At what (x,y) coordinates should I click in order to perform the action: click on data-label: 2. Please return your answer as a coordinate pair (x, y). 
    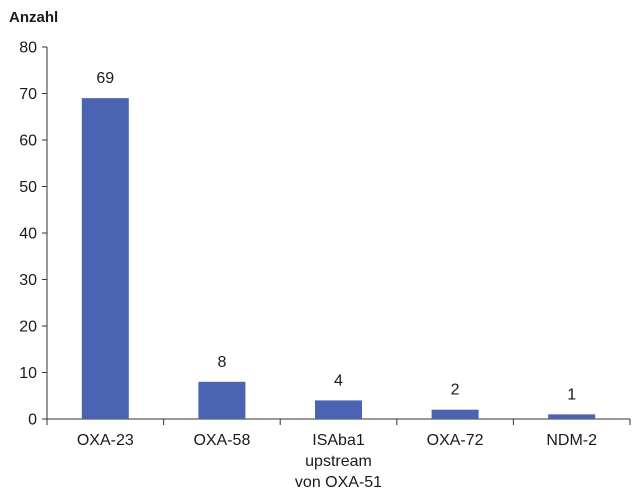
    Looking at the image, I should click on (455, 390).